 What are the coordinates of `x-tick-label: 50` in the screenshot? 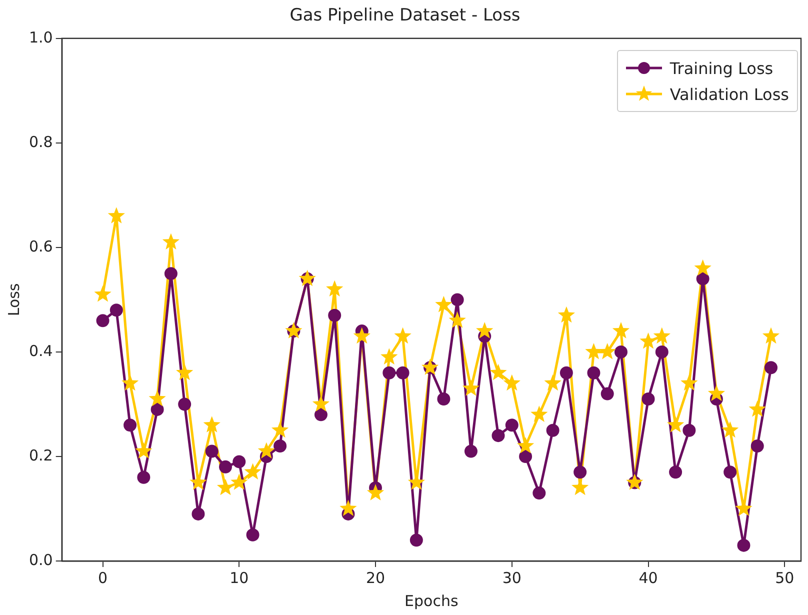 It's located at (784, 577).